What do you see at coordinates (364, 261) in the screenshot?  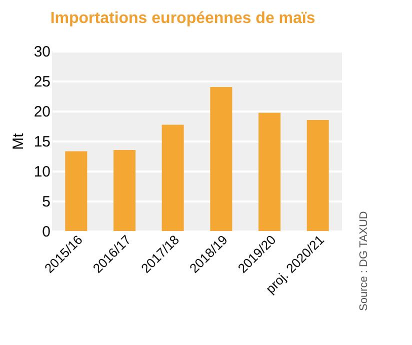 I see `source-note: Source : DG TAXUD` at bounding box center [364, 261].